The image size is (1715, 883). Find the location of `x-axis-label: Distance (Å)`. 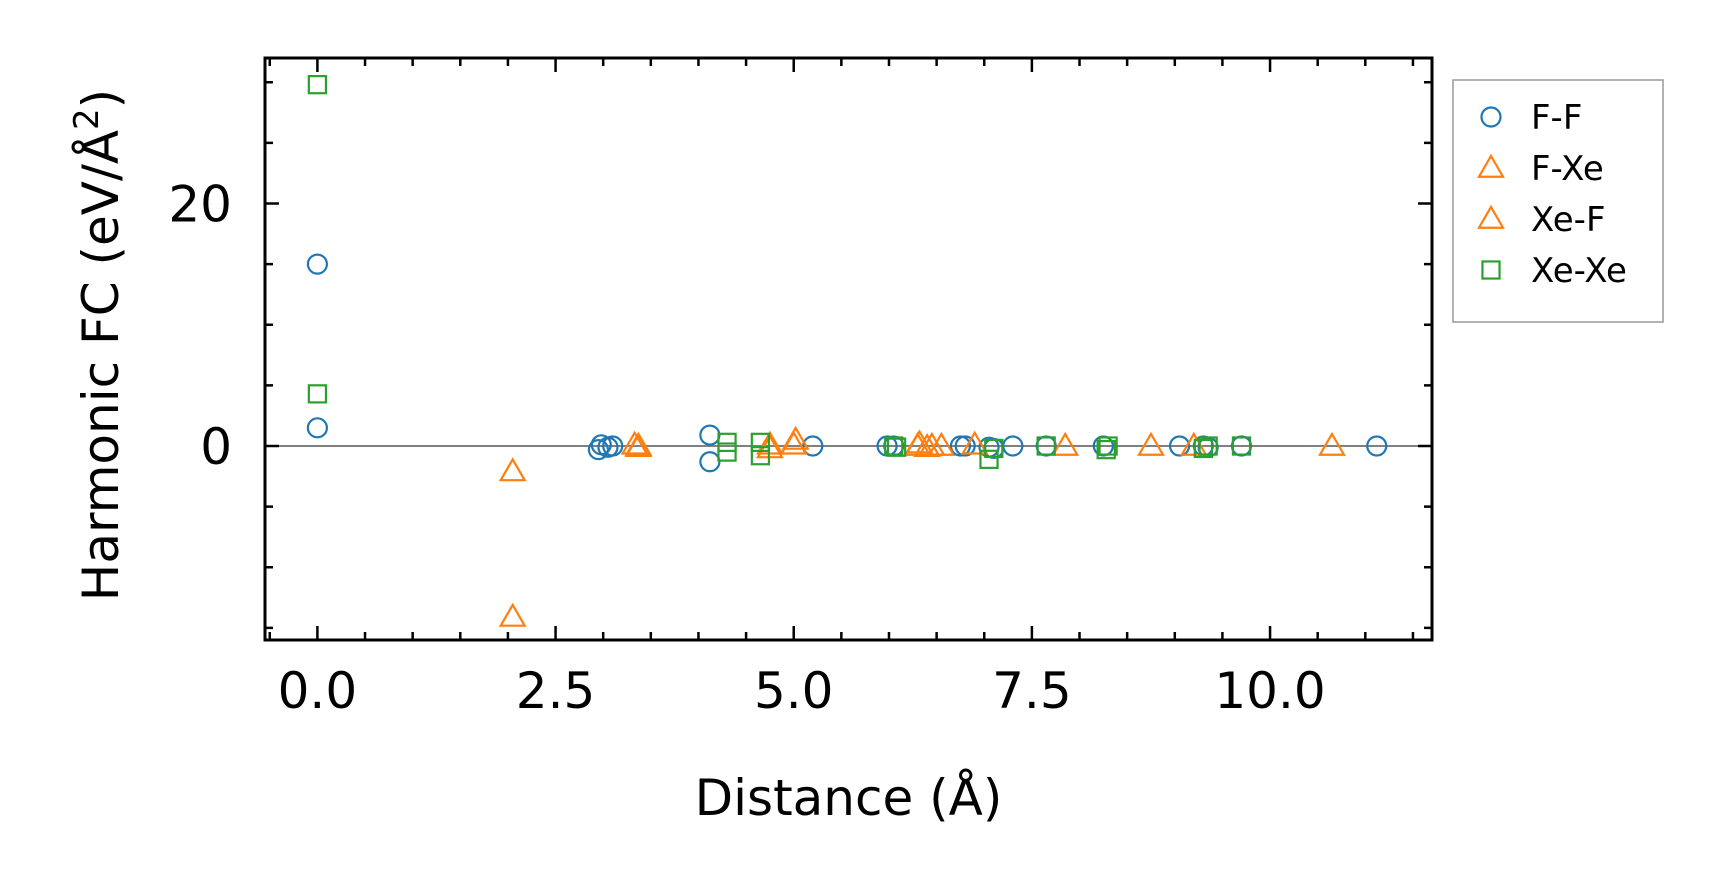

x-axis-label: Distance (Å) is located at coordinates (849, 798).